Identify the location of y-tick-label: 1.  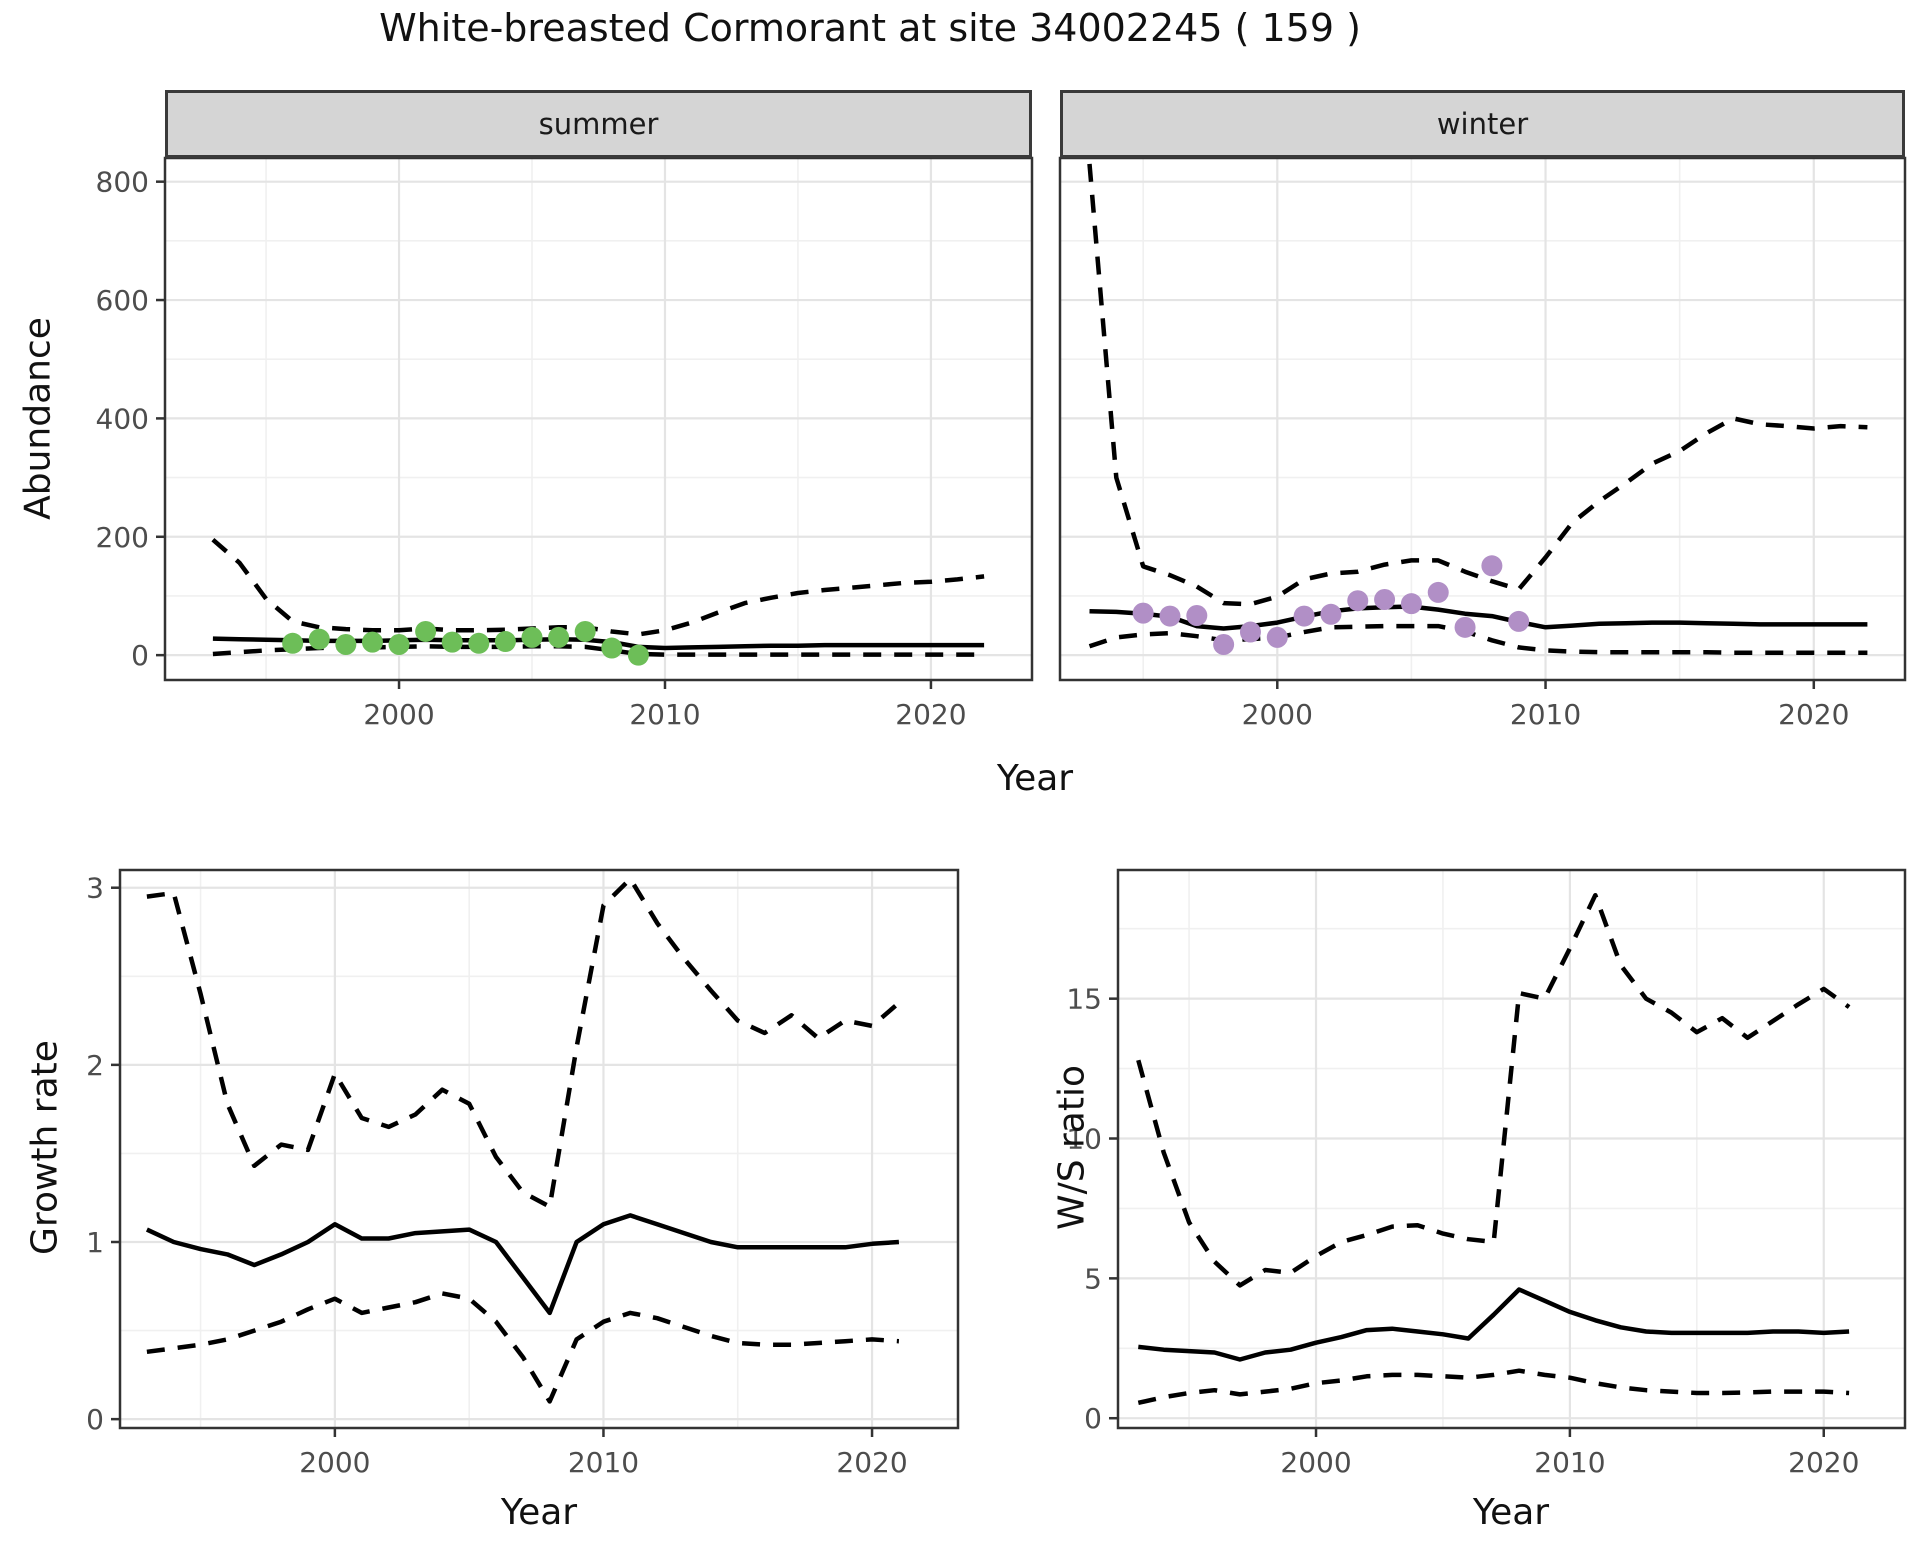
(95, 1242).